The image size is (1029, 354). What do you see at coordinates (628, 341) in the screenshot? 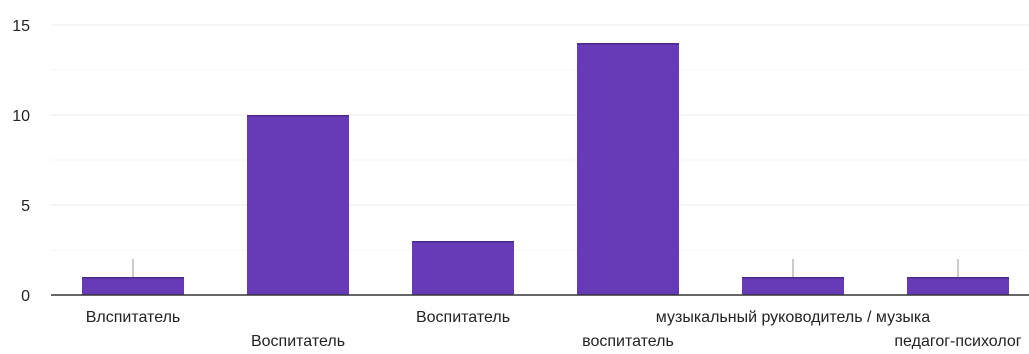
I see `x-tick-label: воспитатель` at bounding box center [628, 341].